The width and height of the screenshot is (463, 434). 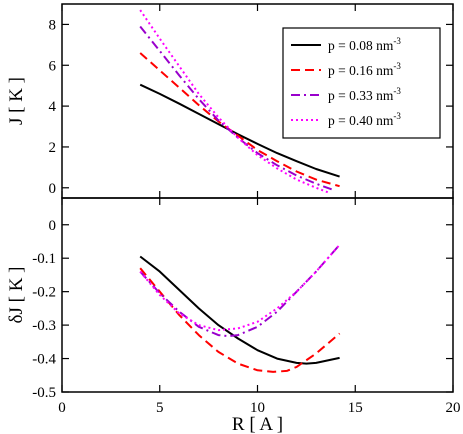 I want to click on legend-entry-text: p = 0.16 nm, so click(x=361, y=70).